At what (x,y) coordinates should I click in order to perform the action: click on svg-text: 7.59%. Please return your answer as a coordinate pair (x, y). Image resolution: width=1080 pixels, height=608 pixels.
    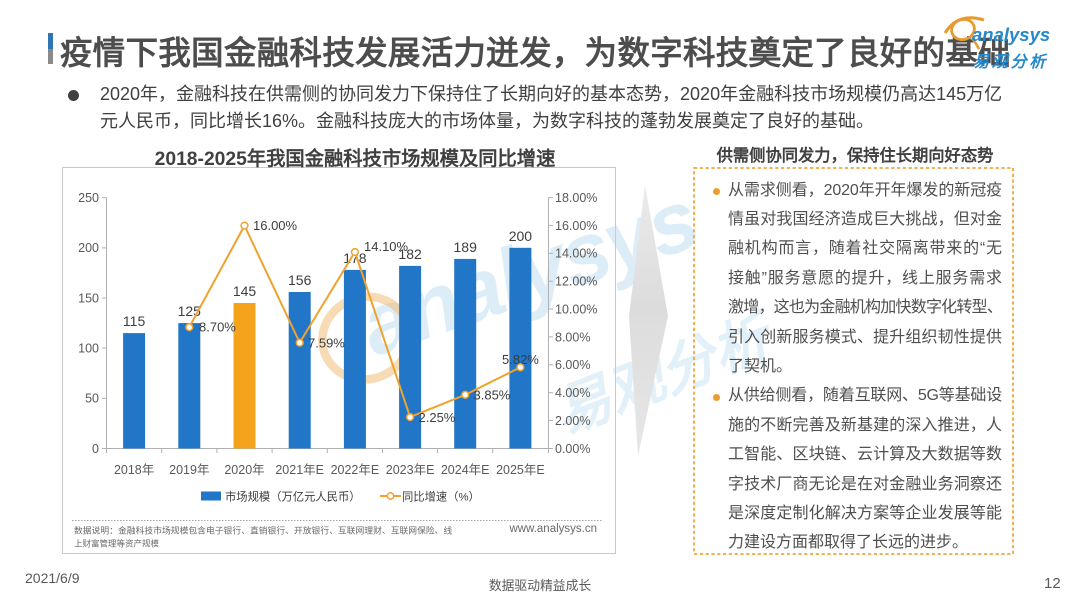
    Looking at the image, I should click on (326, 342).